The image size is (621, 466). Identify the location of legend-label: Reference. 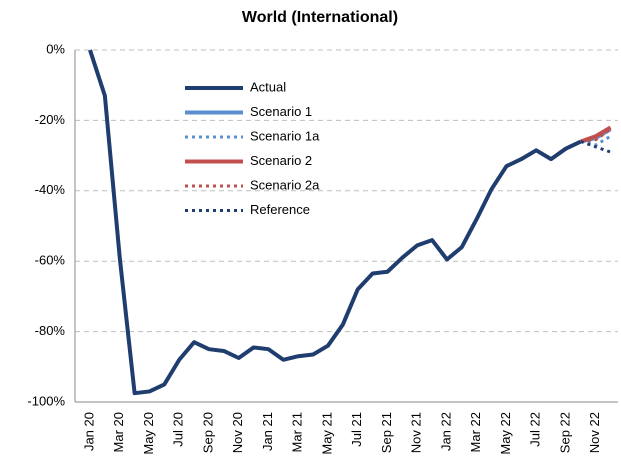
(280, 209).